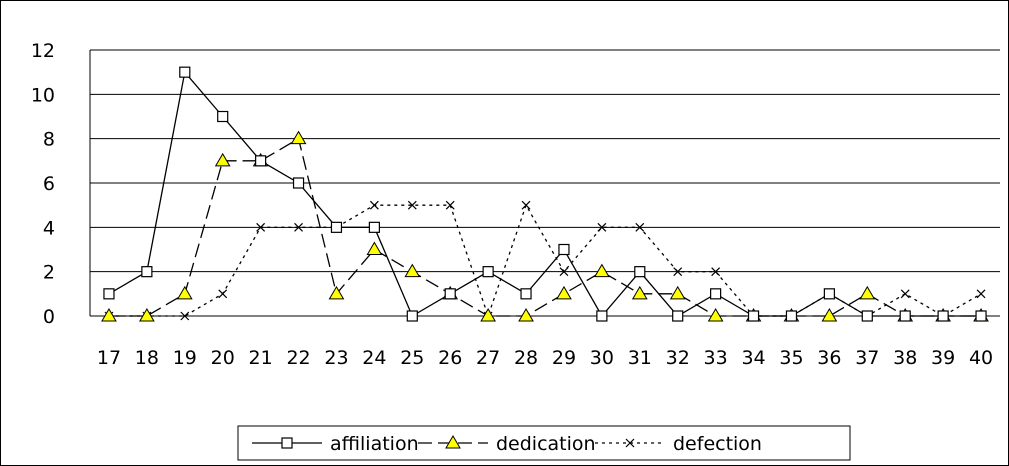  I want to click on legend-marker-dedication, so click(453, 442).